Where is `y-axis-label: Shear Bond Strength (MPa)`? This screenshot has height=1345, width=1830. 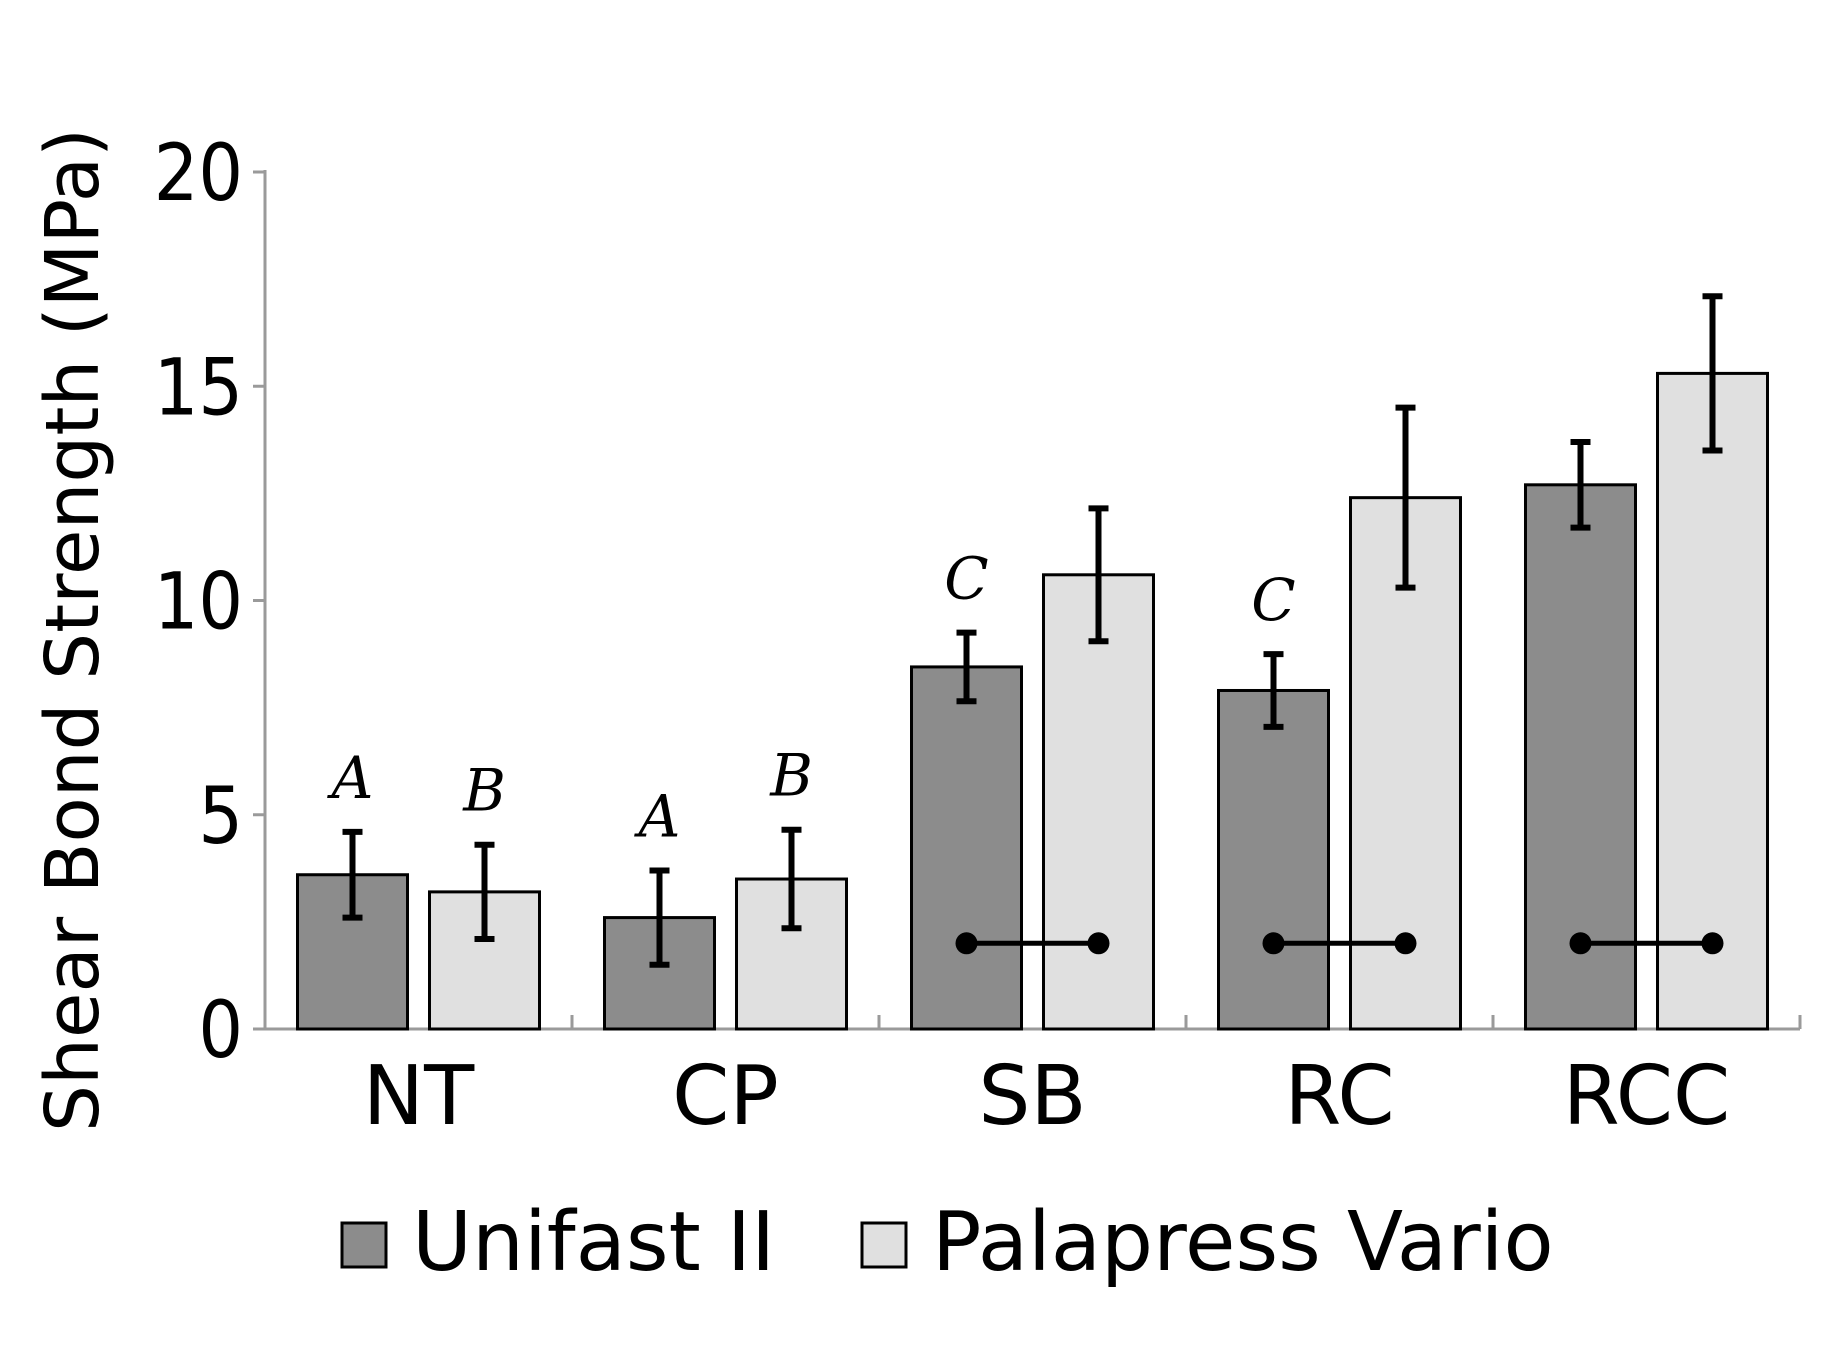 y-axis-label: Shear Bond Strength (MPa) is located at coordinates (73, 630).